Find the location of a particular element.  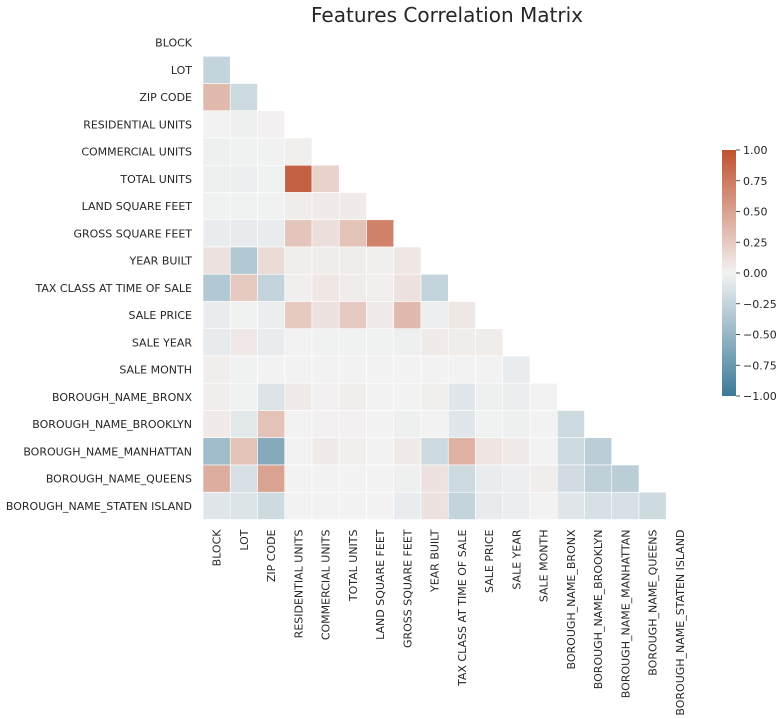

colorbar: 1.00 0.75 0.50 0.25 0.00 −0.25 −0.50 −0.75 −1.00 is located at coordinates (749, 273).